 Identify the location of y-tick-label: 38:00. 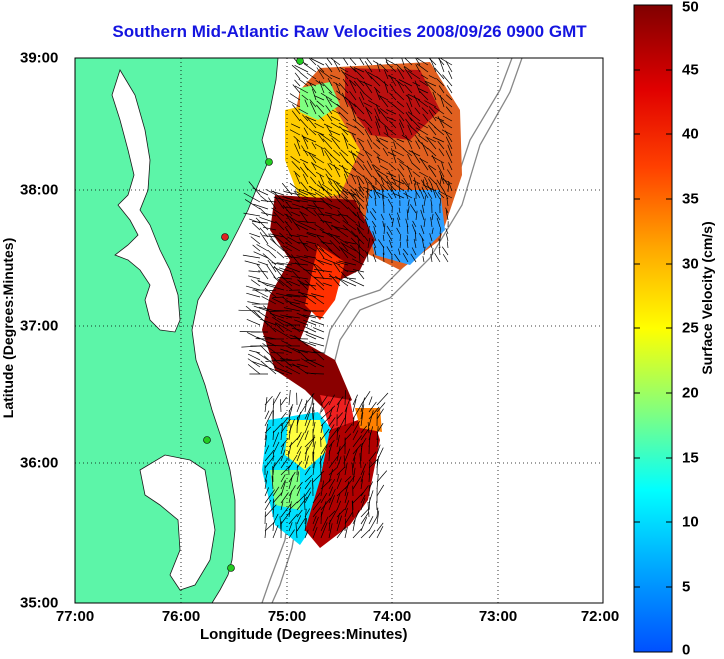
(39, 190).